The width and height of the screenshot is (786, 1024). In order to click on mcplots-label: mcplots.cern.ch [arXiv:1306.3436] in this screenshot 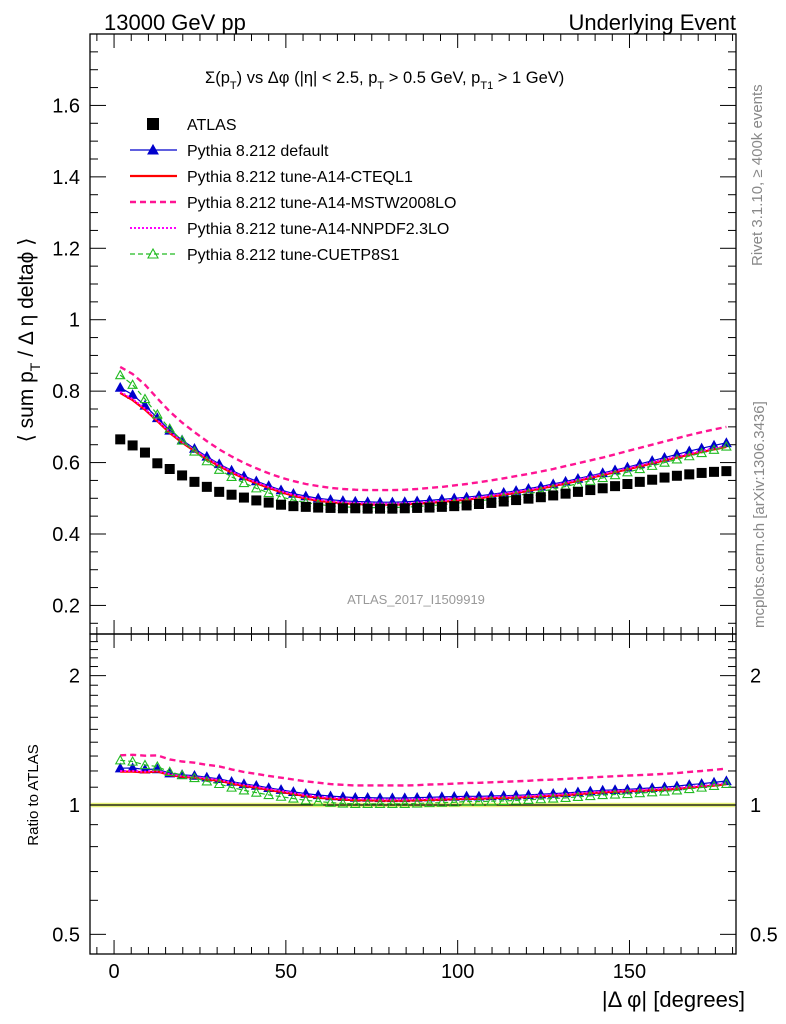, I will do `click(759, 514)`.